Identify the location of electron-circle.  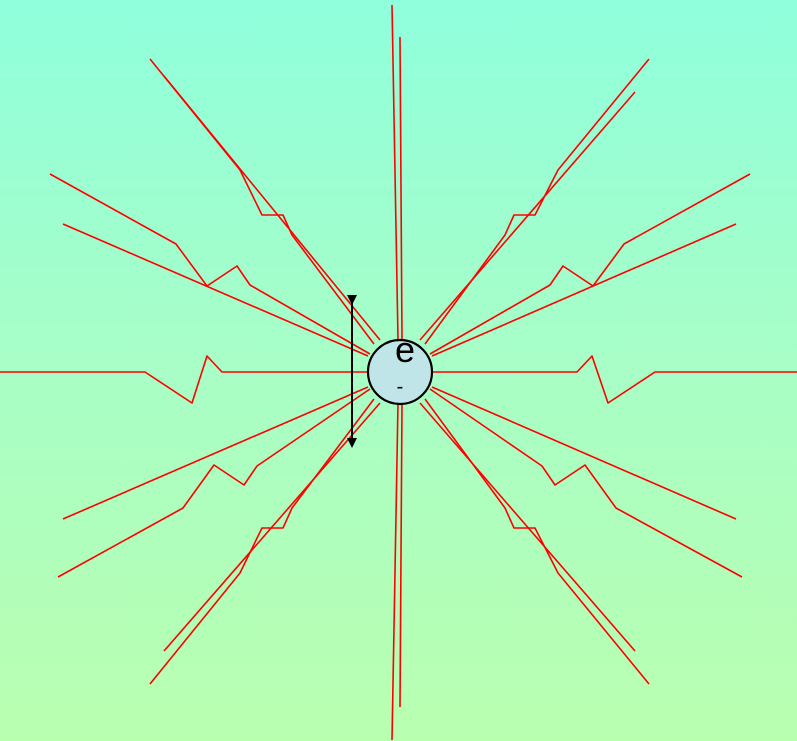
(400, 372).